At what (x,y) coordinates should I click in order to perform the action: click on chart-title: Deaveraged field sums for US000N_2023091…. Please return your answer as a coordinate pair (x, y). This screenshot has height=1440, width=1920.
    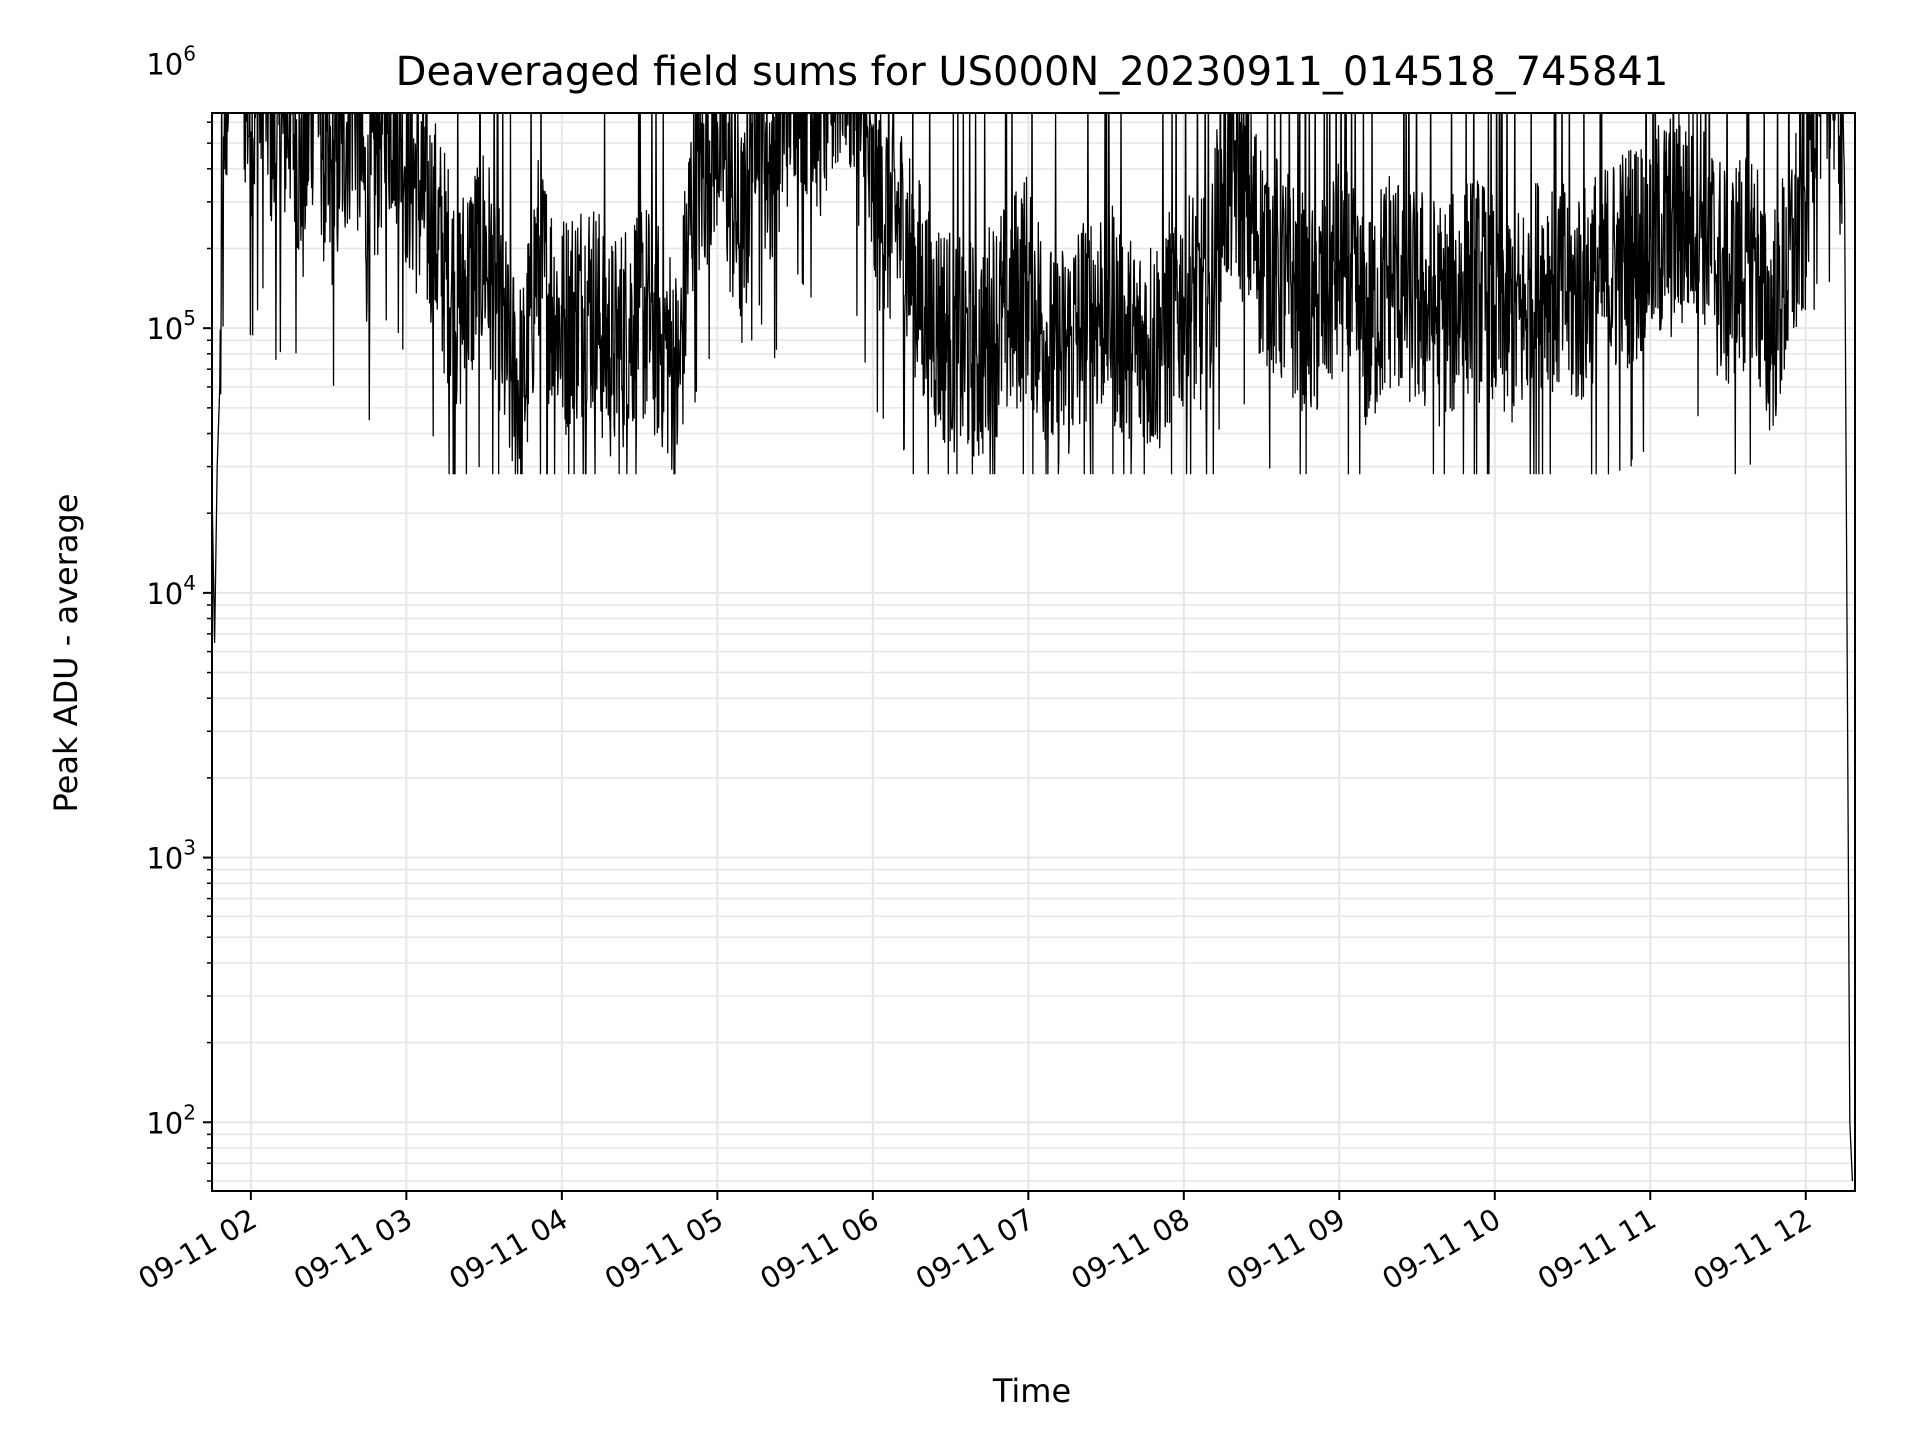
    Looking at the image, I should click on (1032, 72).